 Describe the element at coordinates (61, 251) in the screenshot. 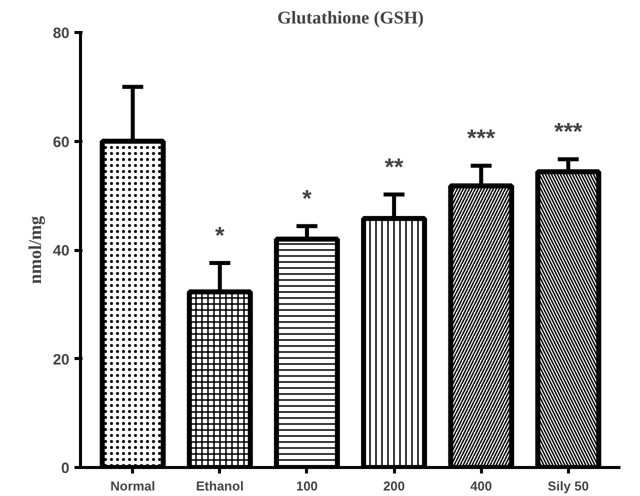

I see `y-tick-label: 40` at that location.